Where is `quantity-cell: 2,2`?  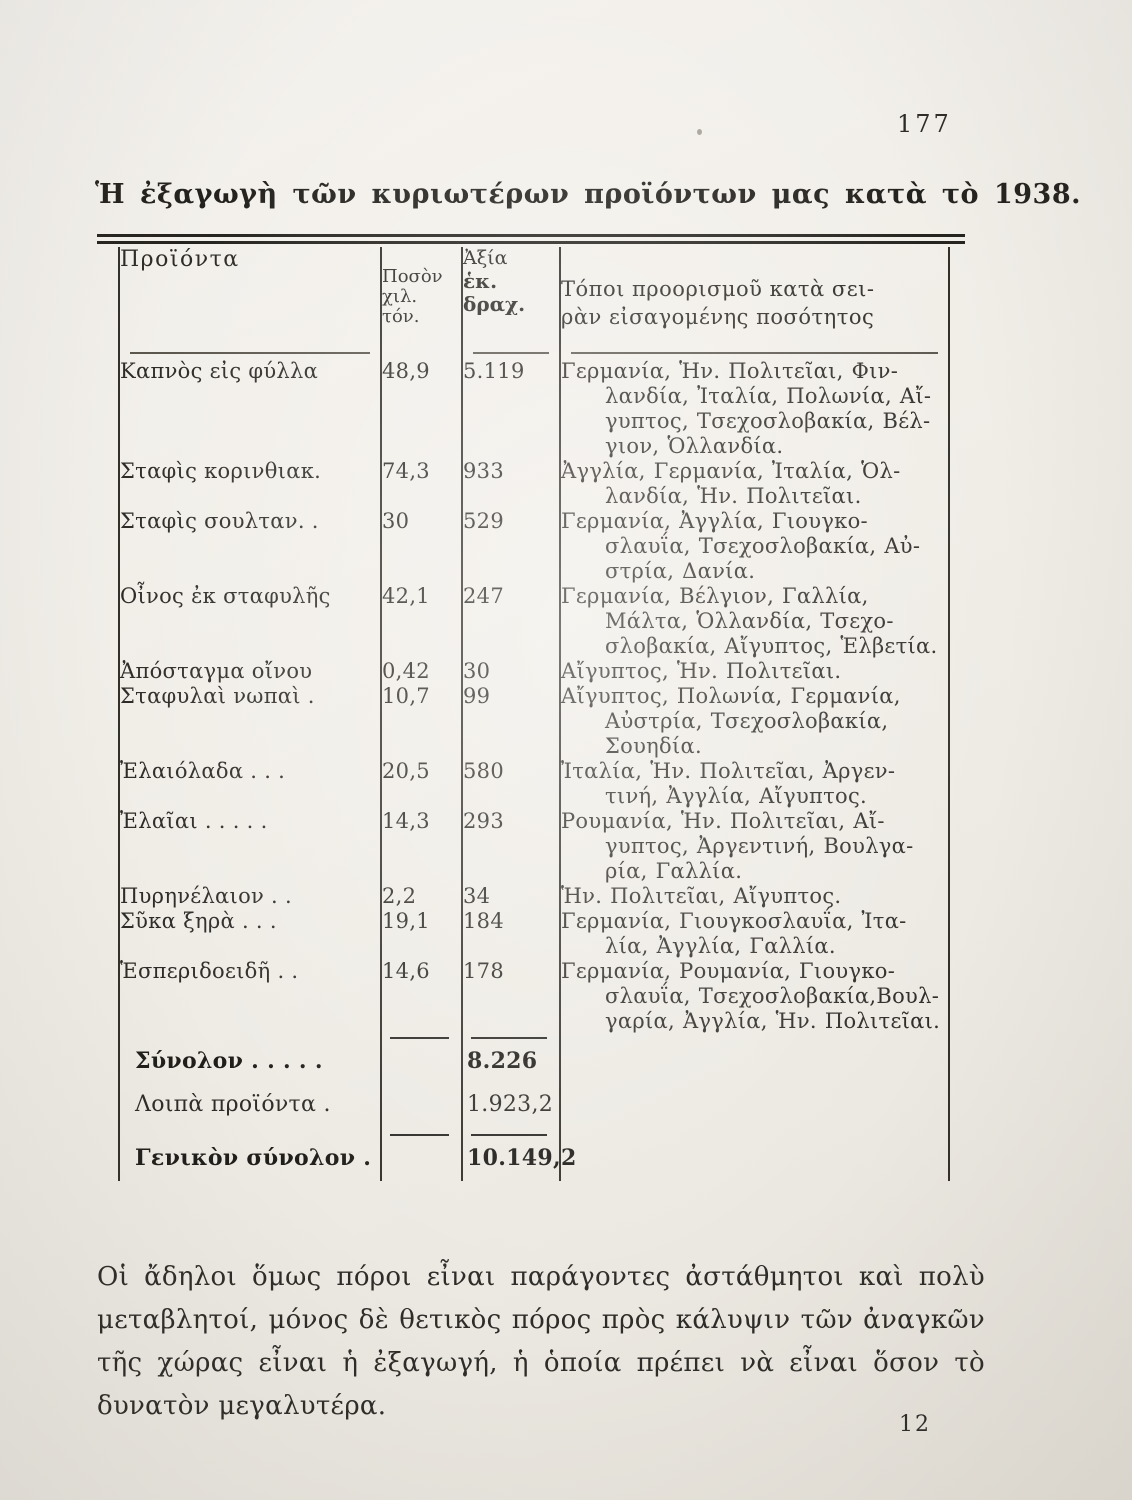 quantity-cell: 2,2 is located at coordinates (422, 896).